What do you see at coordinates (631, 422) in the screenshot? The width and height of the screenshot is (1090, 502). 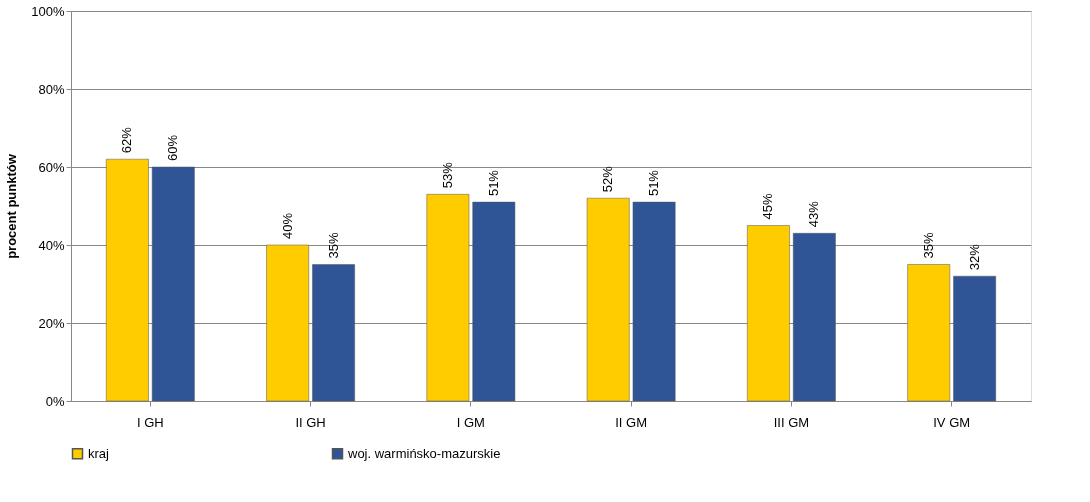 I see `x-tick-label: II GM` at bounding box center [631, 422].